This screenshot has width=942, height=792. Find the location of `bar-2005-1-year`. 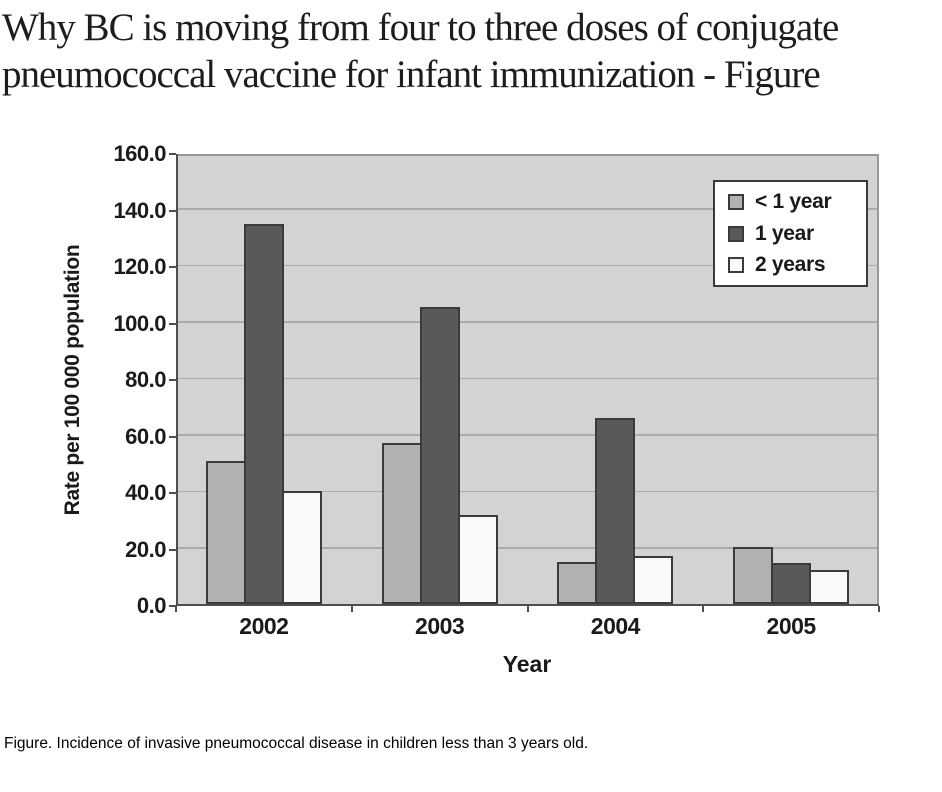

bar-2005-1-year is located at coordinates (791, 583).